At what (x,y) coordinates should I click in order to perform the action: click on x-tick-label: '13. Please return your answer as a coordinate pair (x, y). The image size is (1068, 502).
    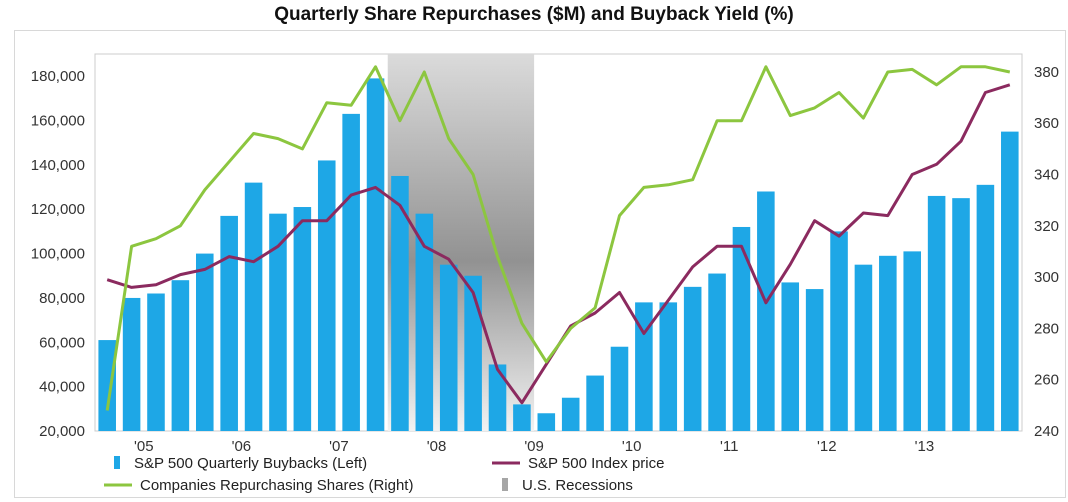
    Looking at the image, I should click on (925, 446).